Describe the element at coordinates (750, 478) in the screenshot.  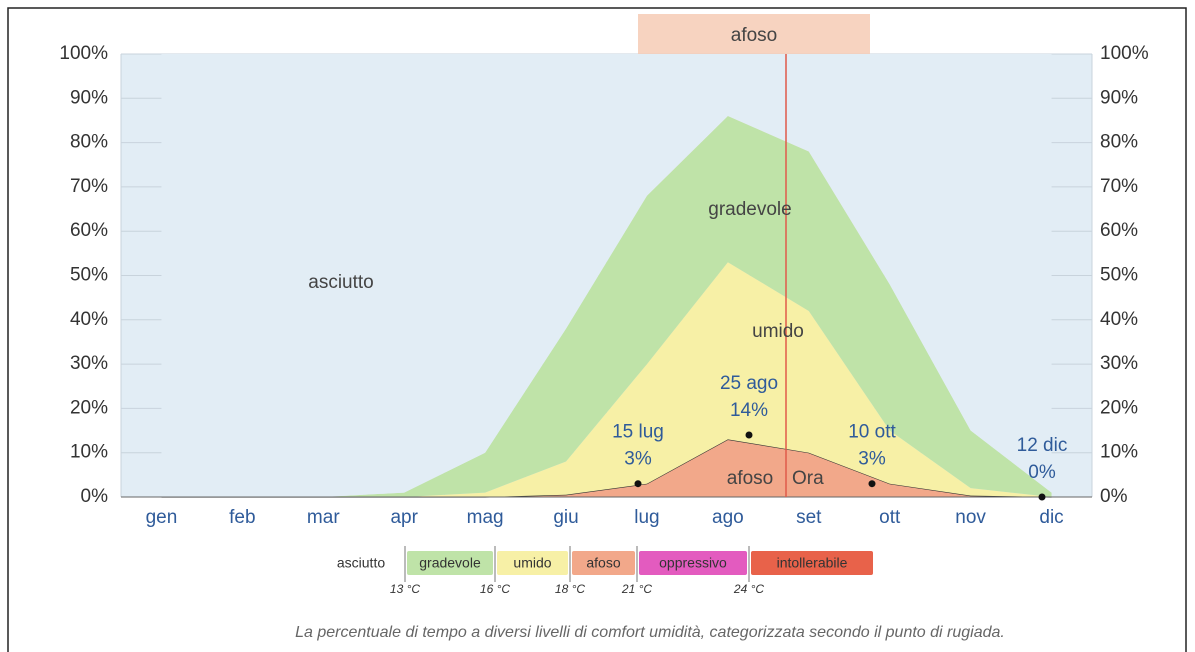
I see `band-label: afoso` at that location.